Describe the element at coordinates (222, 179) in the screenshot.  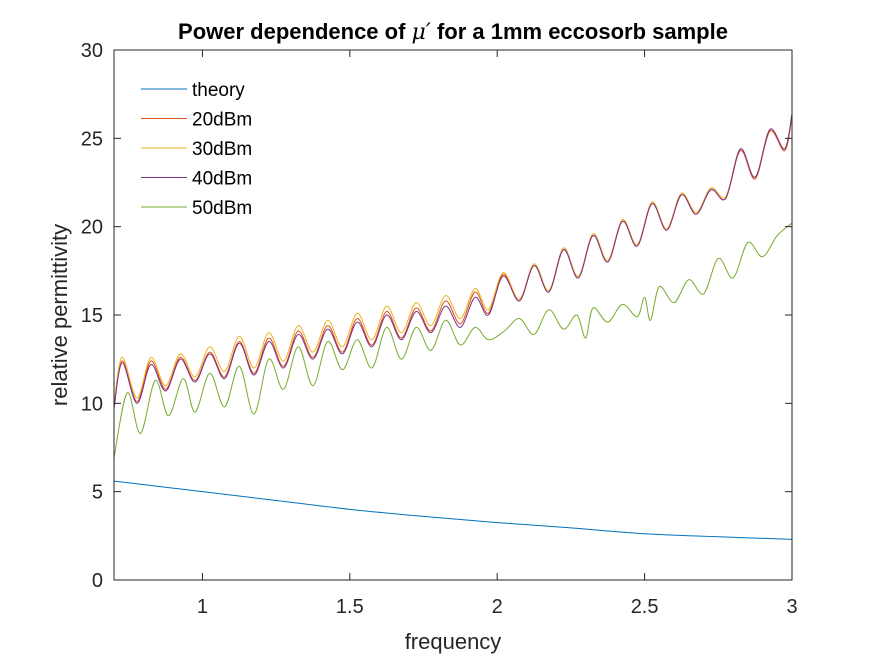
I see `legend-label-40dbm: 40dBm` at that location.